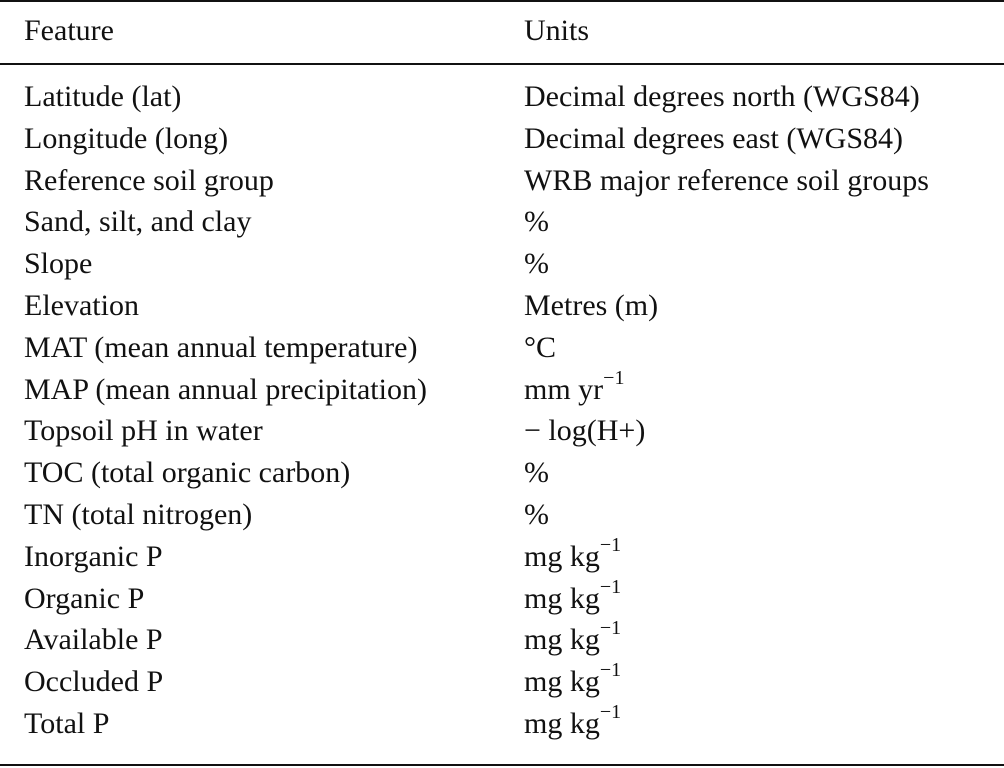  I want to click on feature-cell: Sand, silt, and clay, so click(138, 222).